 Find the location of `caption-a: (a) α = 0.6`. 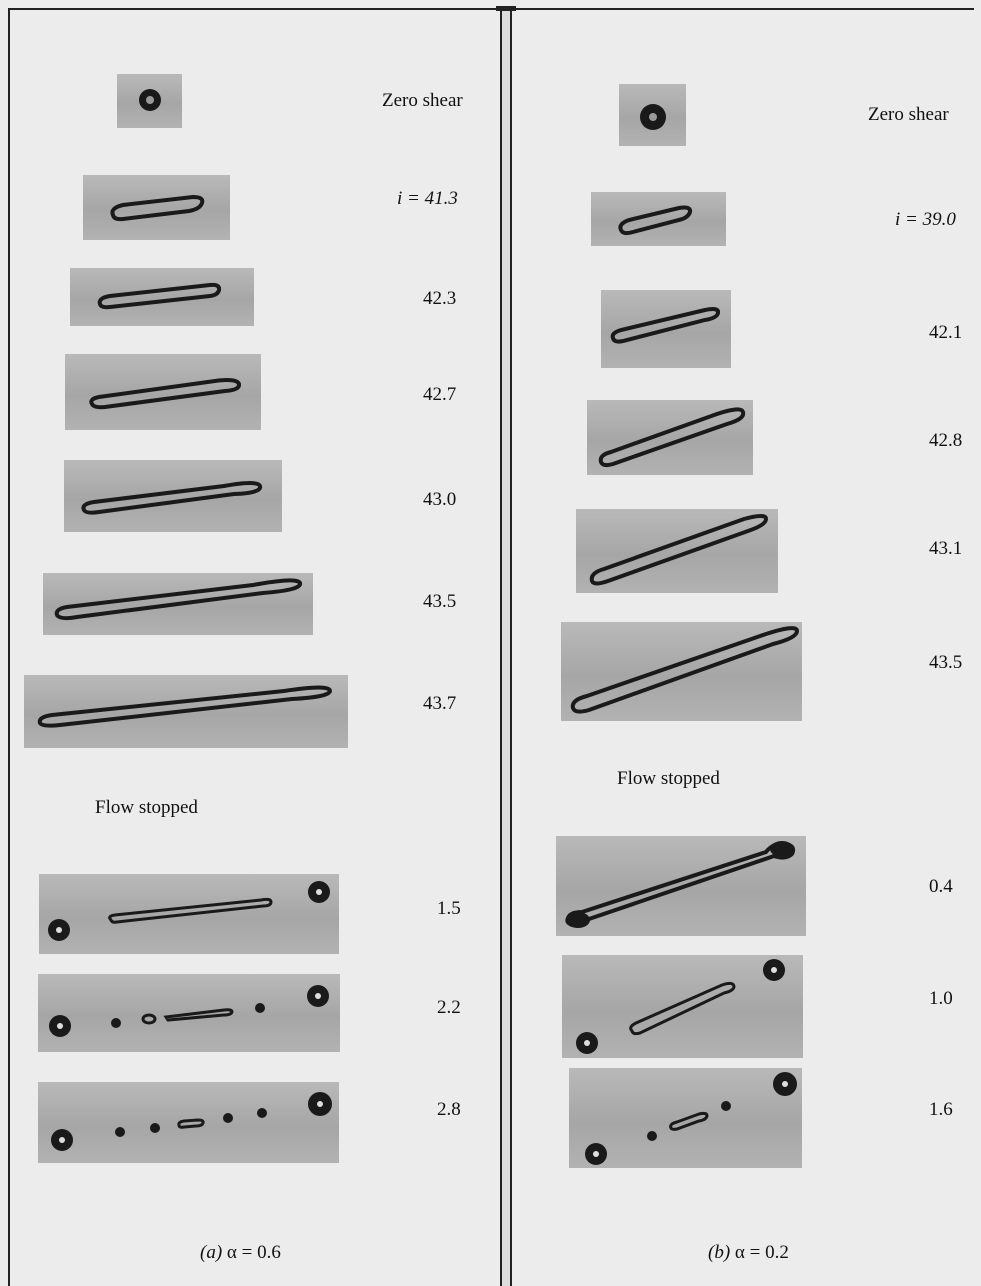

caption-a: (a) α = 0.6 is located at coordinates (240, 1253).